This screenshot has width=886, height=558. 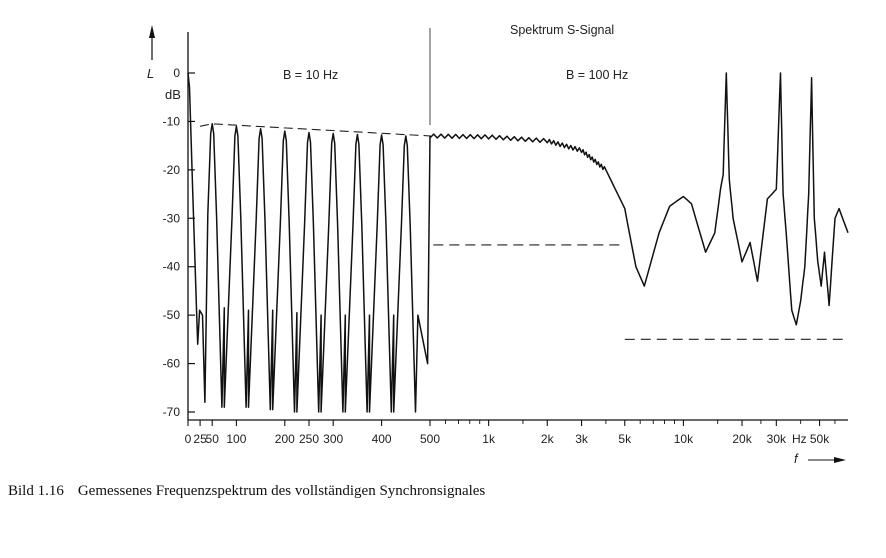 I want to click on annotation-bandwidth-10hz: B = 10 Hz, so click(x=310, y=75).